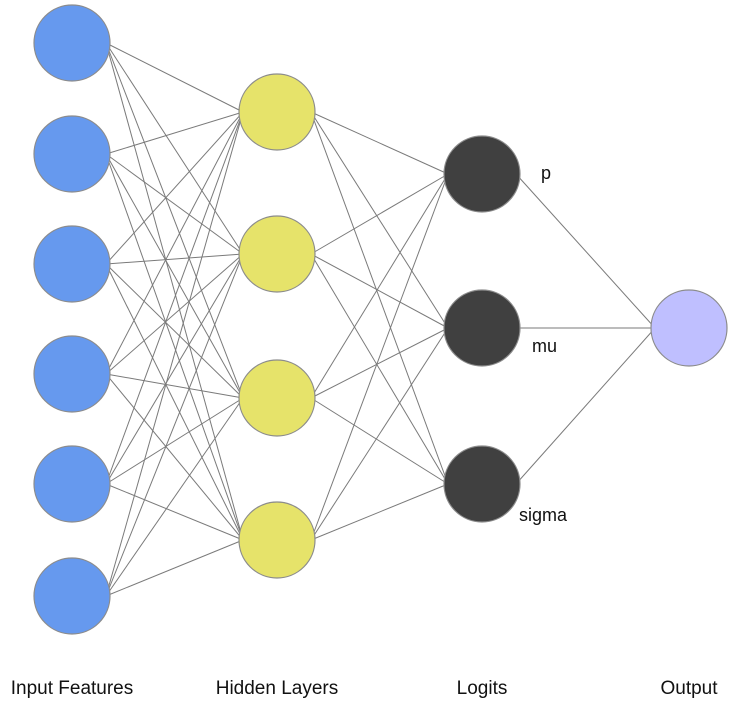  I want to click on layer-label-input-features: Input Features, so click(72, 688).